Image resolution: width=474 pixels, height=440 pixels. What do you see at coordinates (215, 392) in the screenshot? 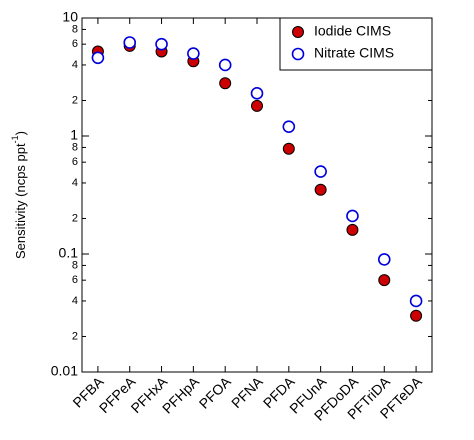
I see `x-tick-label: PFOA` at bounding box center [215, 392].